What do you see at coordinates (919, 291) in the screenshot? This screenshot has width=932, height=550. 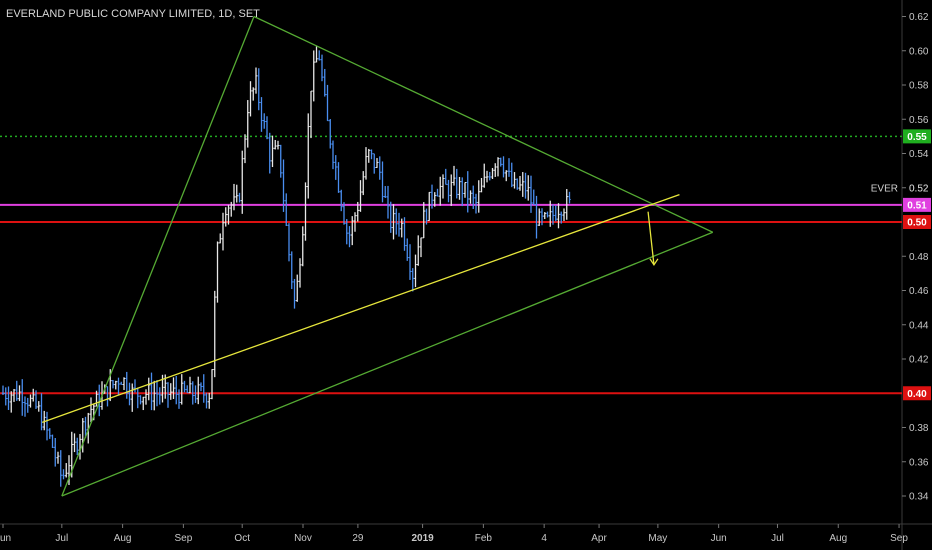 I see `y-tick-label: 0.46` at bounding box center [919, 291].